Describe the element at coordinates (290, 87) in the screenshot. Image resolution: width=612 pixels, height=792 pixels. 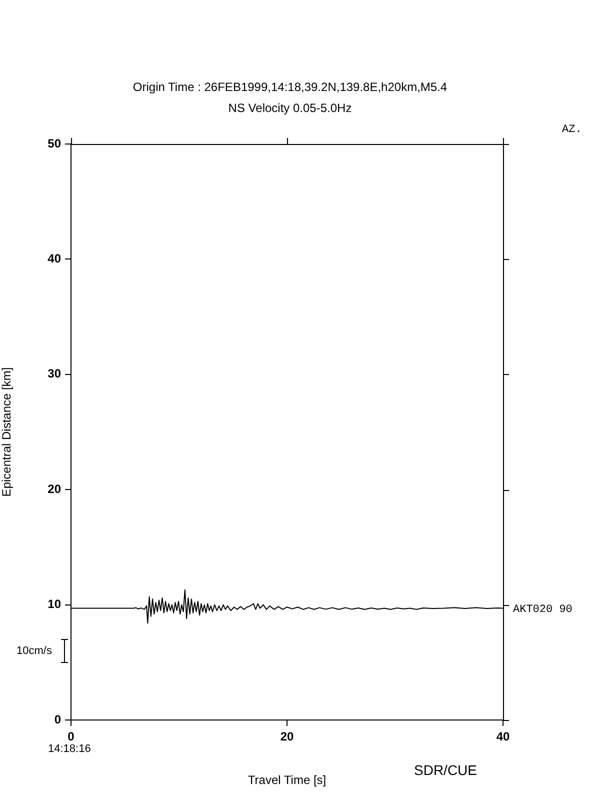
I see `chart-title: Origin Time : 26FEB1999,14:18,39.2N,139.8E,h20km,M5.4` at that location.